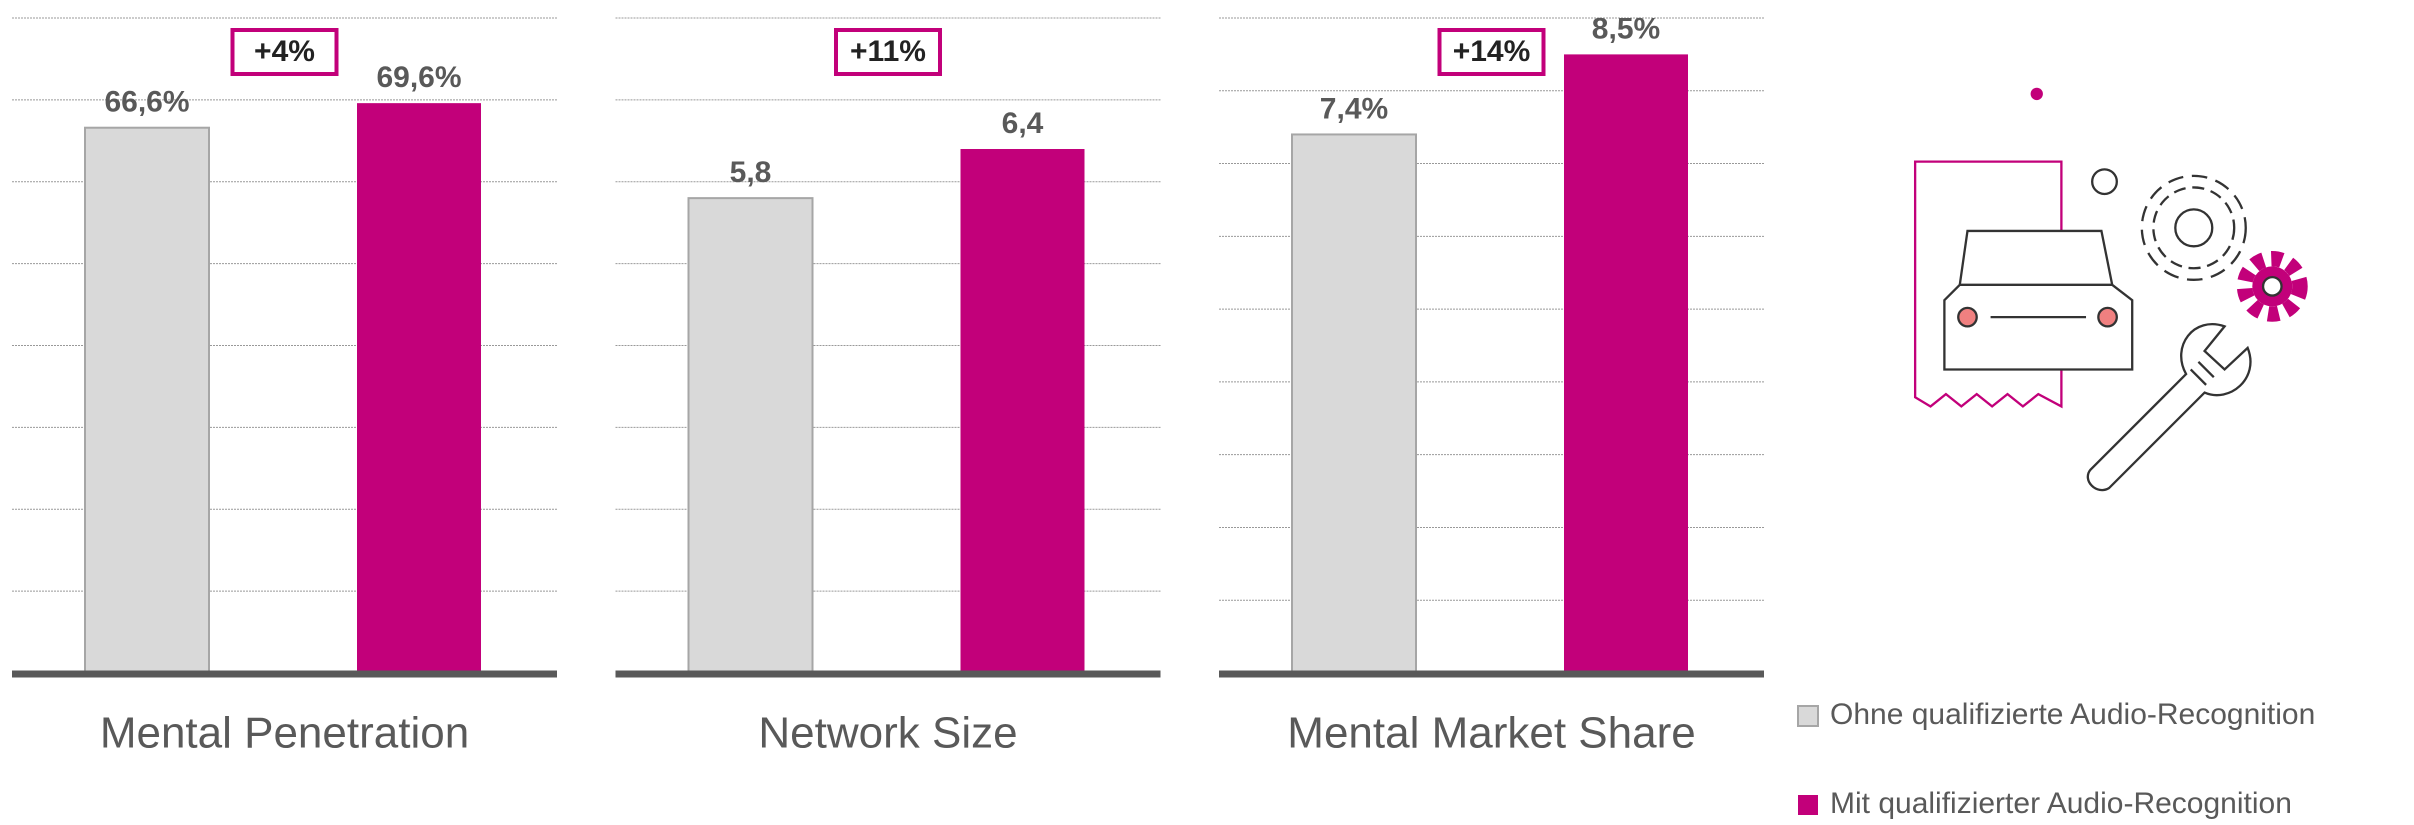 Image resolution: width=2414 pixels, height=825 pixels. What do you see at coordinates (146, 102) in the screenshot?
I see `value-label: 66,6%` at bounding box center [146, 102].